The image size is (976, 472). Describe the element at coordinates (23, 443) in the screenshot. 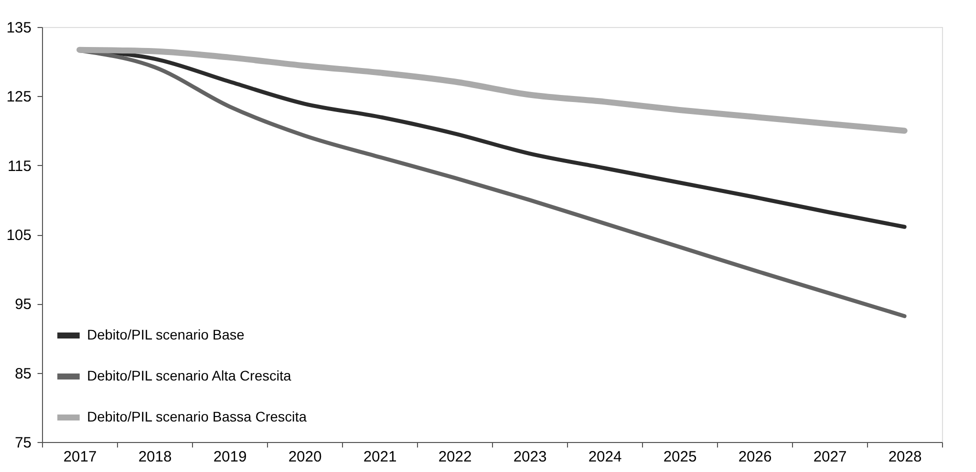

I see `y-tick-label: 75` at that location.